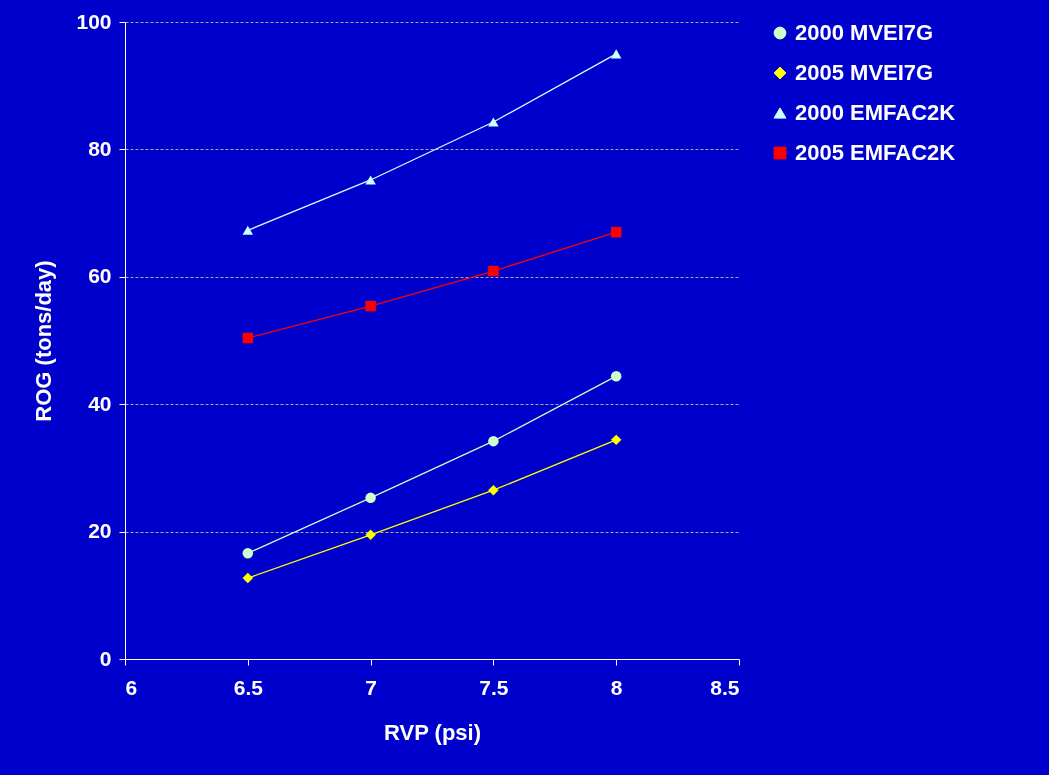 Image resolution: width=1049 pixels, height=775 pixels. What do you see at coordinates (725, 687) in the screenshot?
I see `x-tick-label: 8.5` at bounding box center [725, 687].